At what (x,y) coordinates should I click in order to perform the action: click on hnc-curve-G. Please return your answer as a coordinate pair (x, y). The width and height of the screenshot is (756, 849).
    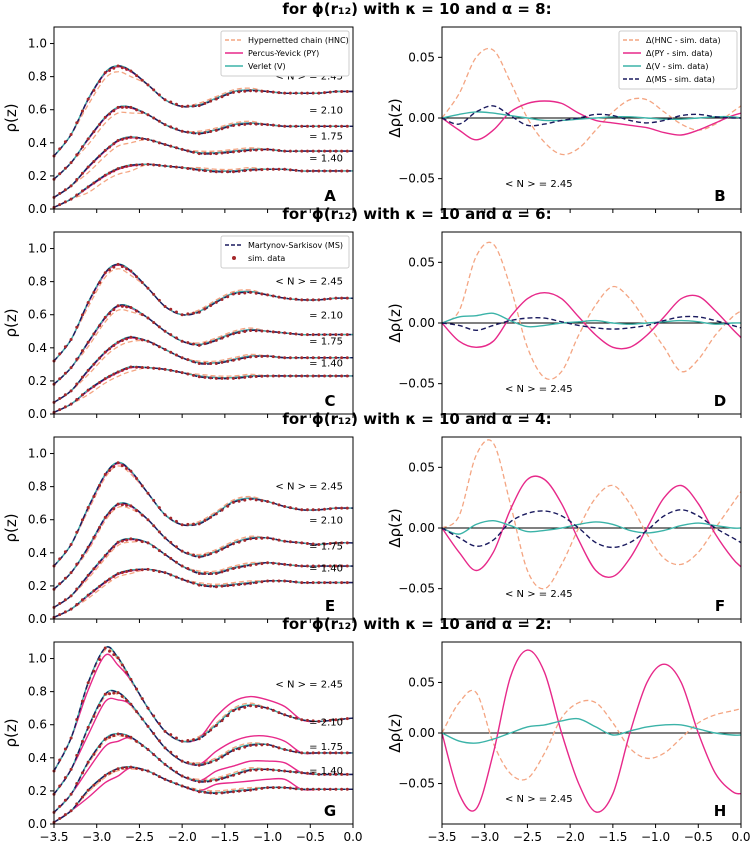
    Looking at the image, I should click on (203, 795).